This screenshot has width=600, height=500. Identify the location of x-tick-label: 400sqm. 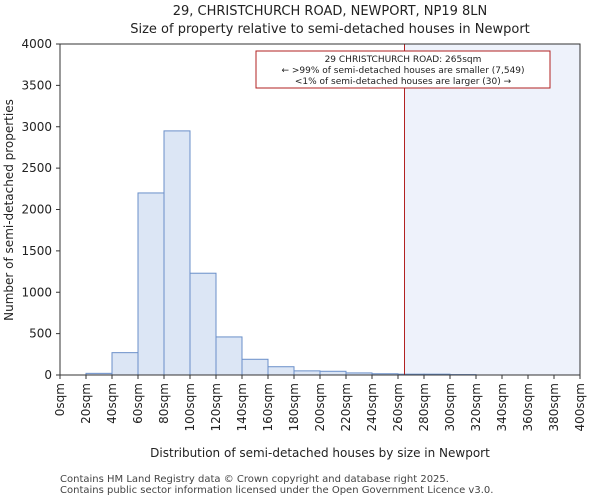
(580, 407).